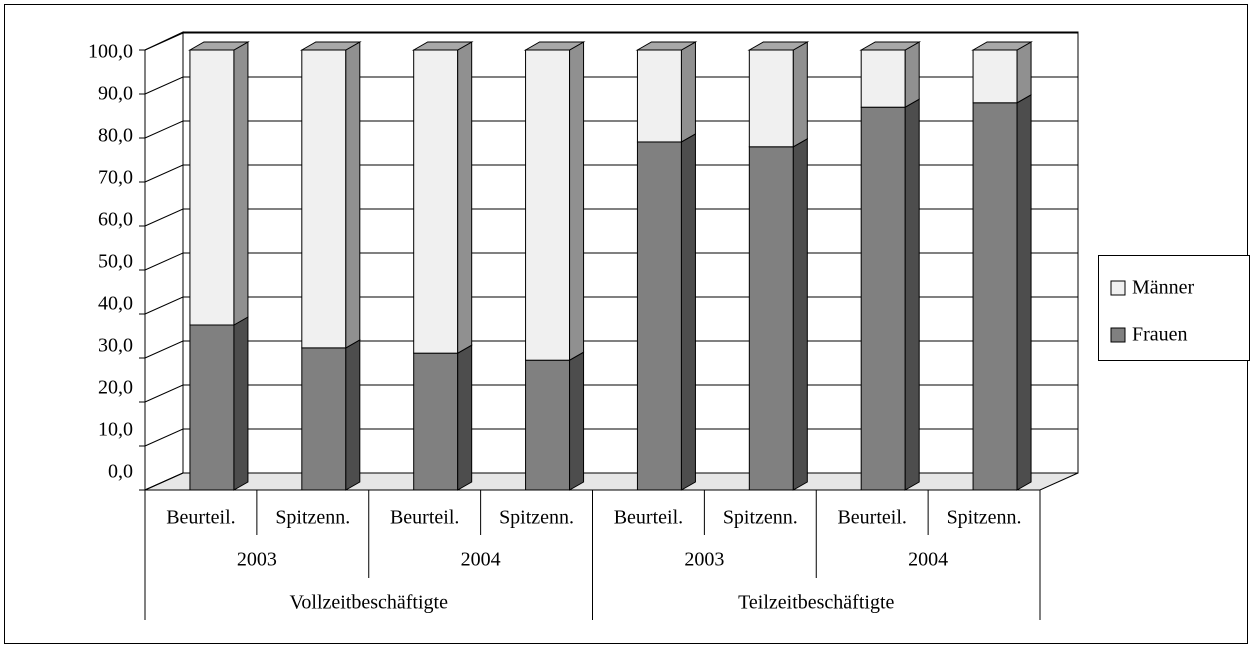 The height and width of the screenshot is (653, 1252). Describe the element at coordinates (611, 41) in the screenshot. I see `grid-line` at that location.